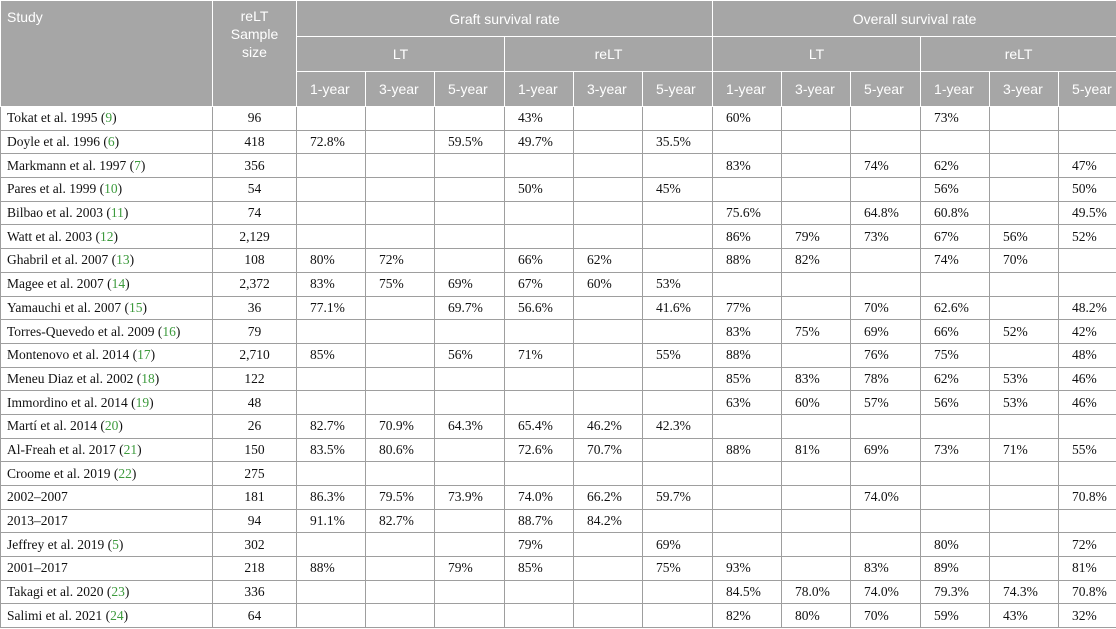  I want to click on study-name: Martí et al. 2014 (, so click(56, 426).